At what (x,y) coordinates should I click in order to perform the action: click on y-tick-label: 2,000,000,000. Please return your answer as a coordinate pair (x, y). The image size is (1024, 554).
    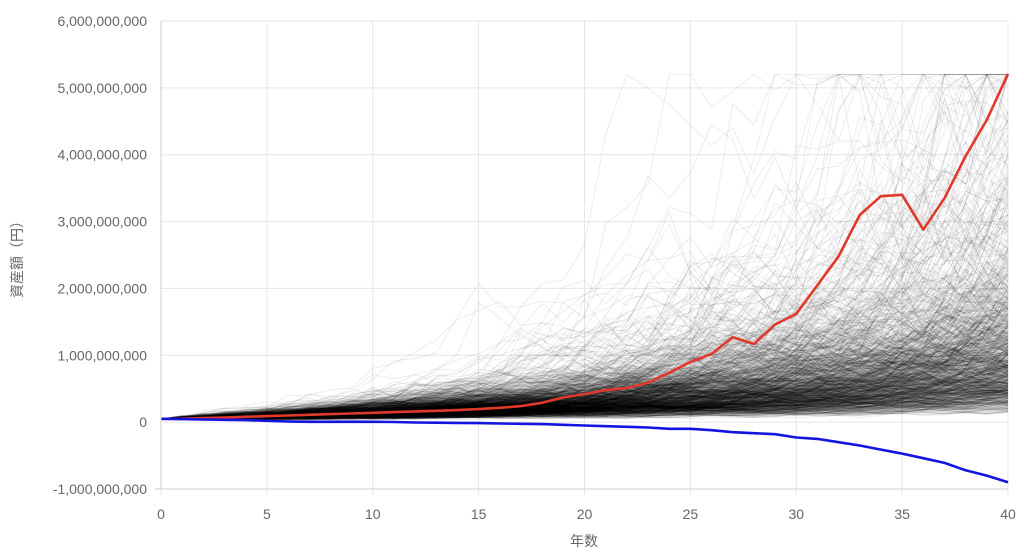
    Looking at the image, I should click on (102, 288).